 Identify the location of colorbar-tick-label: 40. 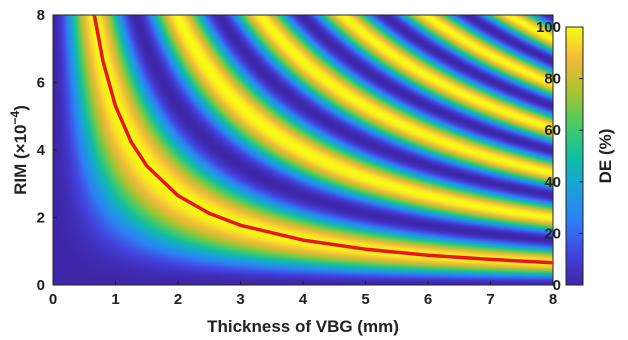
(552, 182).